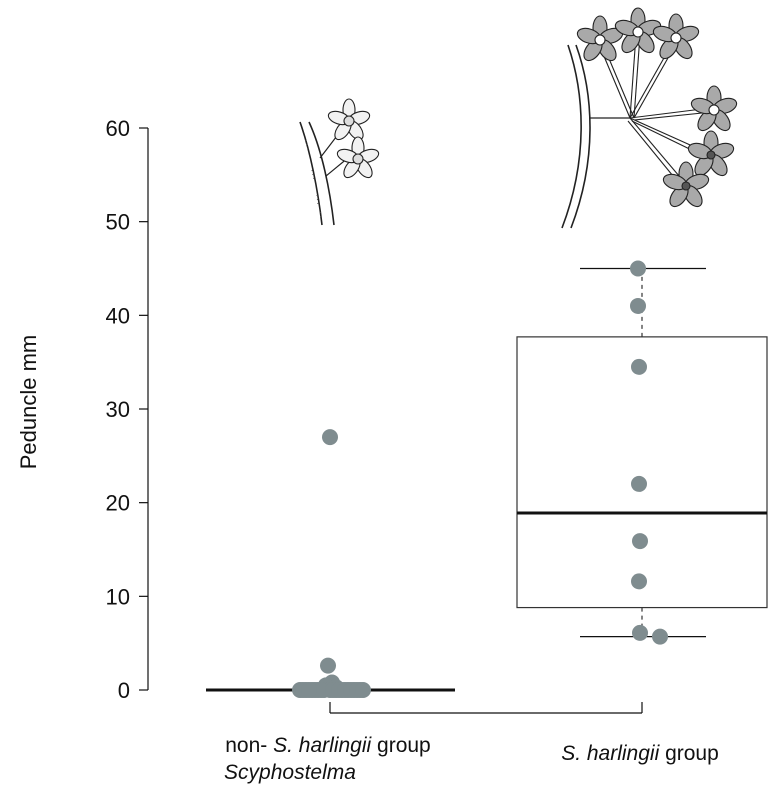 The width and height of the screenshot is (768, 789). Describe the element at coordinates (249, 745) in the screenshot. I see `category-label-1-prefix: non-` at that location.